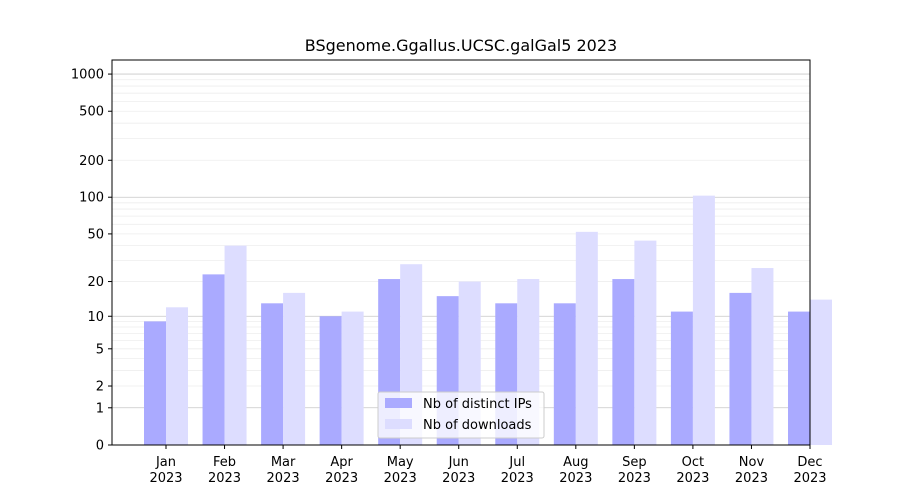  Describe the element at coordinates (283, 462) in the screenshot. I see `x-tick-label-month: Mar` at that location.